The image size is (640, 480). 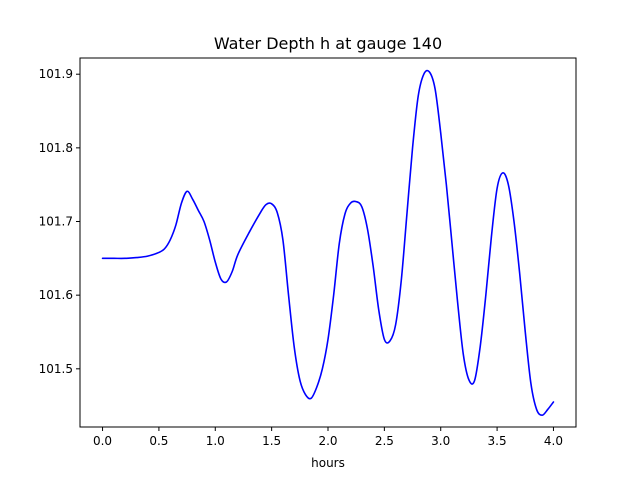 I want to click on x-axis: 0.0 0.5 1.0 1.5 2.0 2.5 3.0 3.5 4.0, so click(x=328, y=437).